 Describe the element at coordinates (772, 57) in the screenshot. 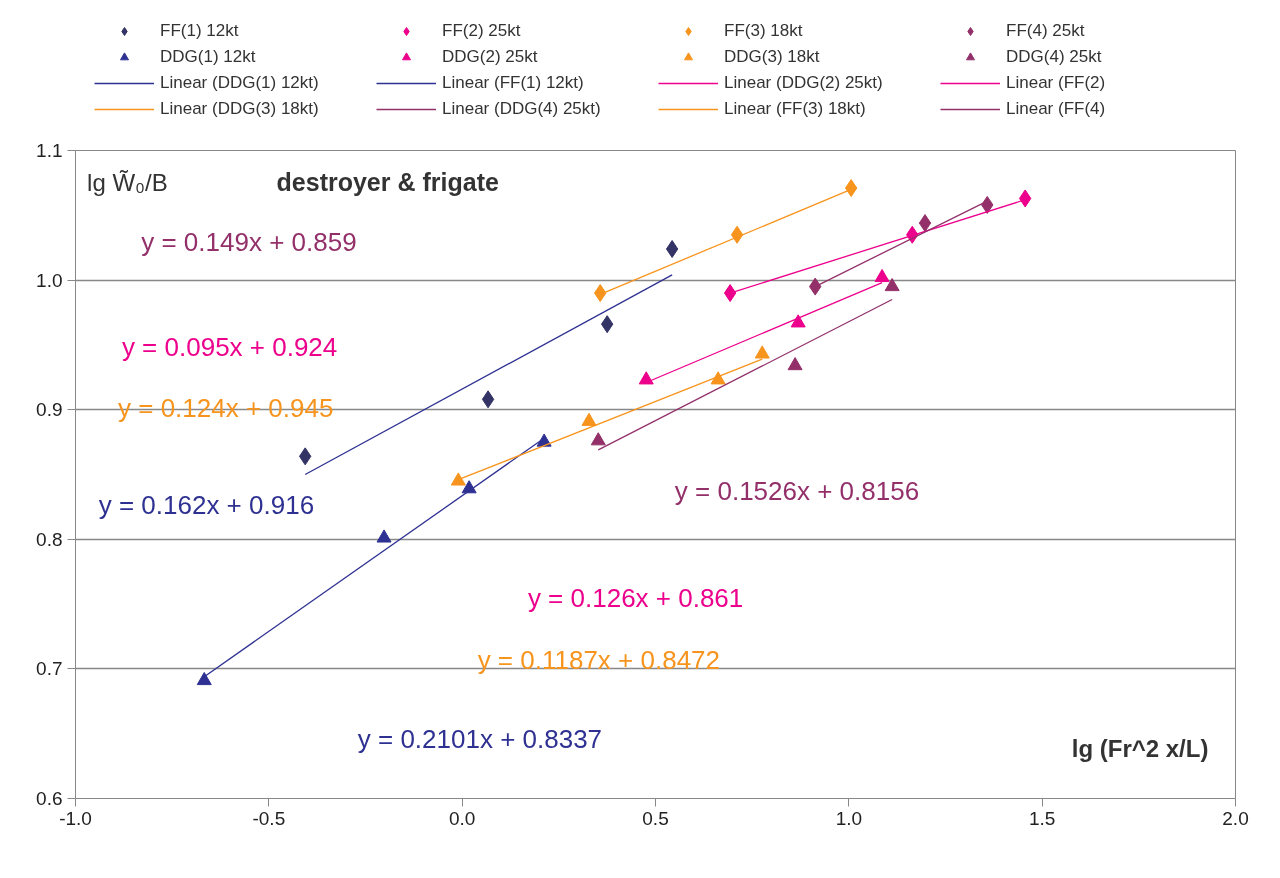

I see `legend-label: DDG(3) 18kt` at that location.